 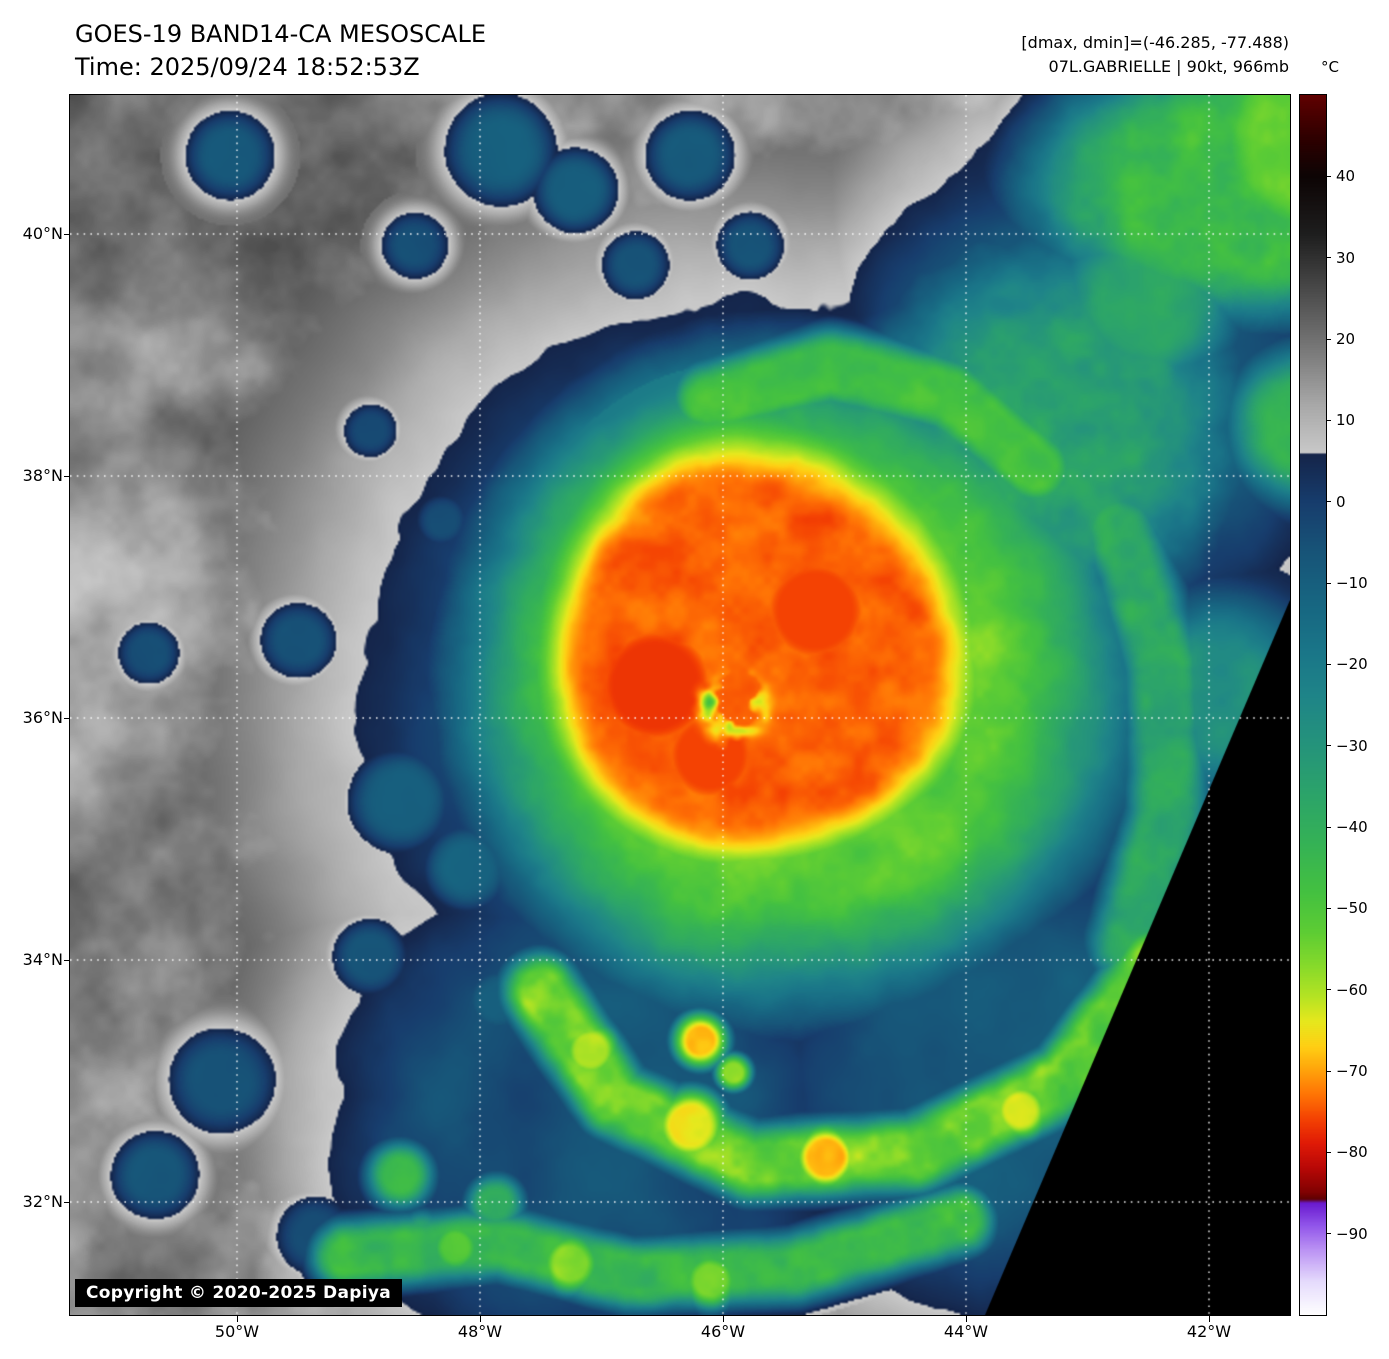 What do you see at coordinates (1352, 989) in the screenshot?
I see `colorbar-tick-label: −60` at bounding box center [1352, 989].